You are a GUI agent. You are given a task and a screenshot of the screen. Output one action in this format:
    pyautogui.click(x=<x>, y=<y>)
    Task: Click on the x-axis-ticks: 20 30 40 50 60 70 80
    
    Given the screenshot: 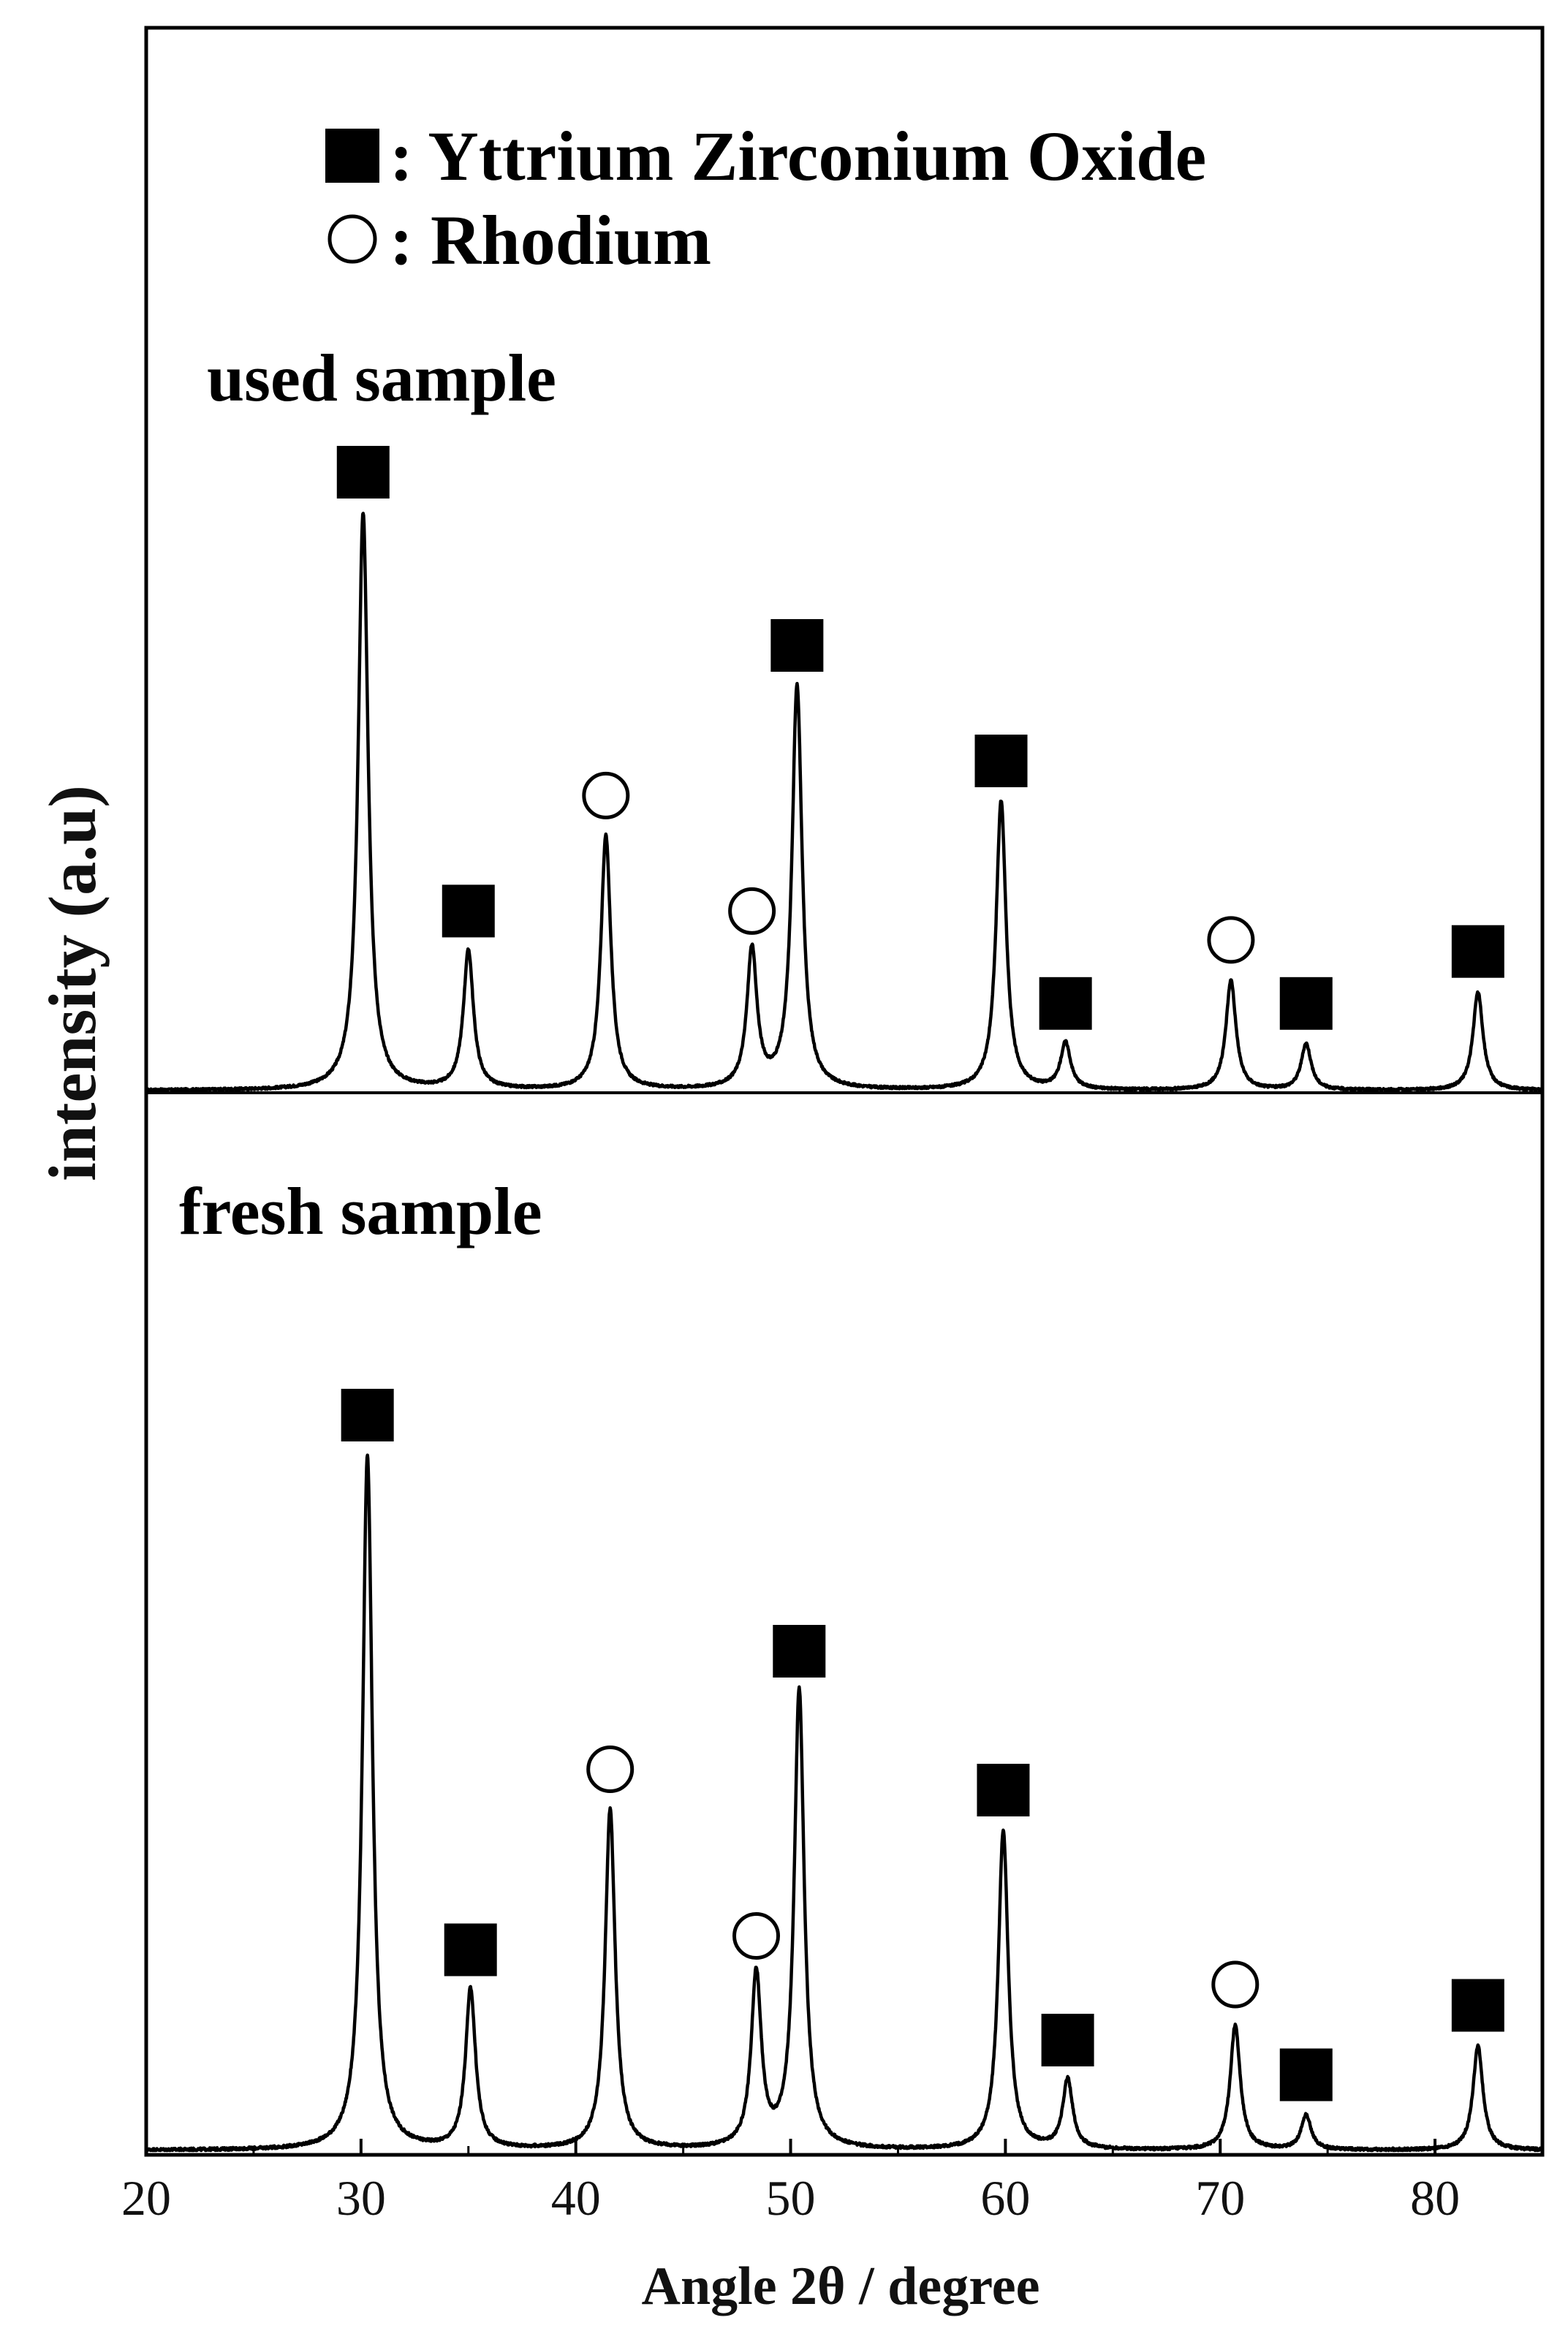 What is the action you would take?
    pyautogui.click(x=790, y=2182)
    